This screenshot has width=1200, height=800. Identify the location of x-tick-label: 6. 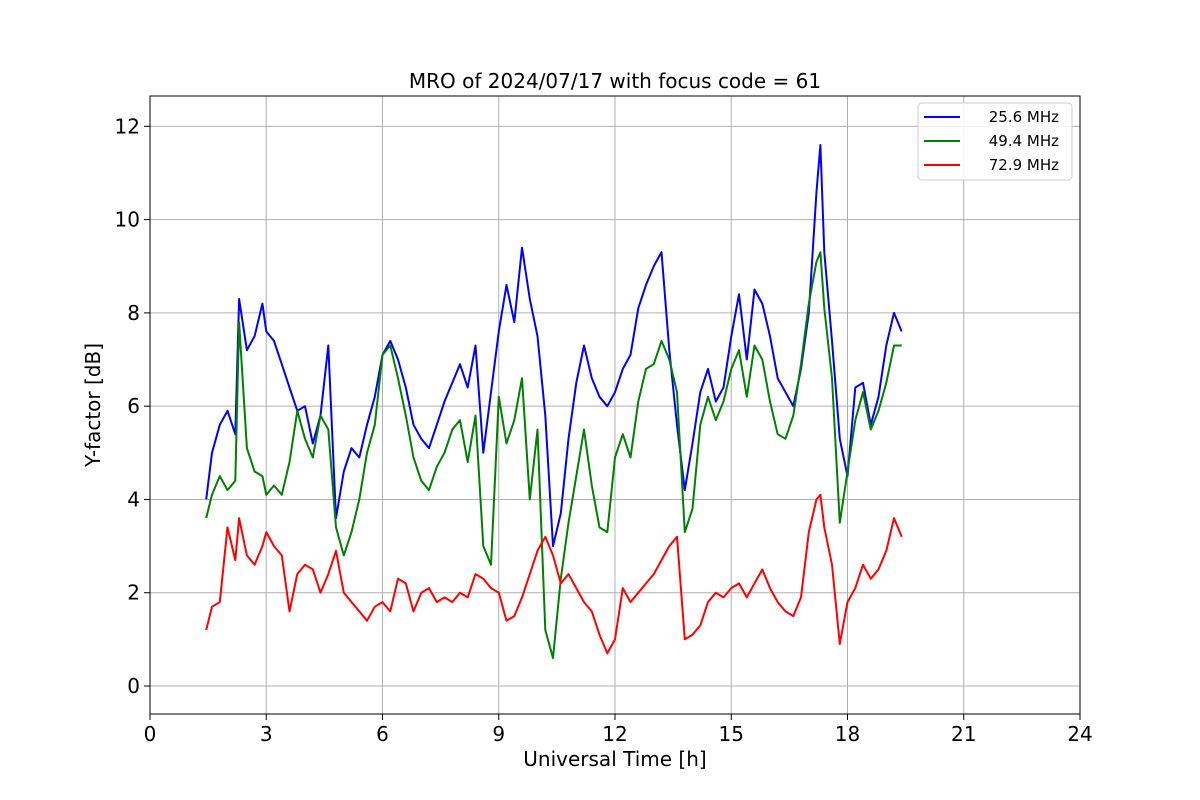
(382, 734).